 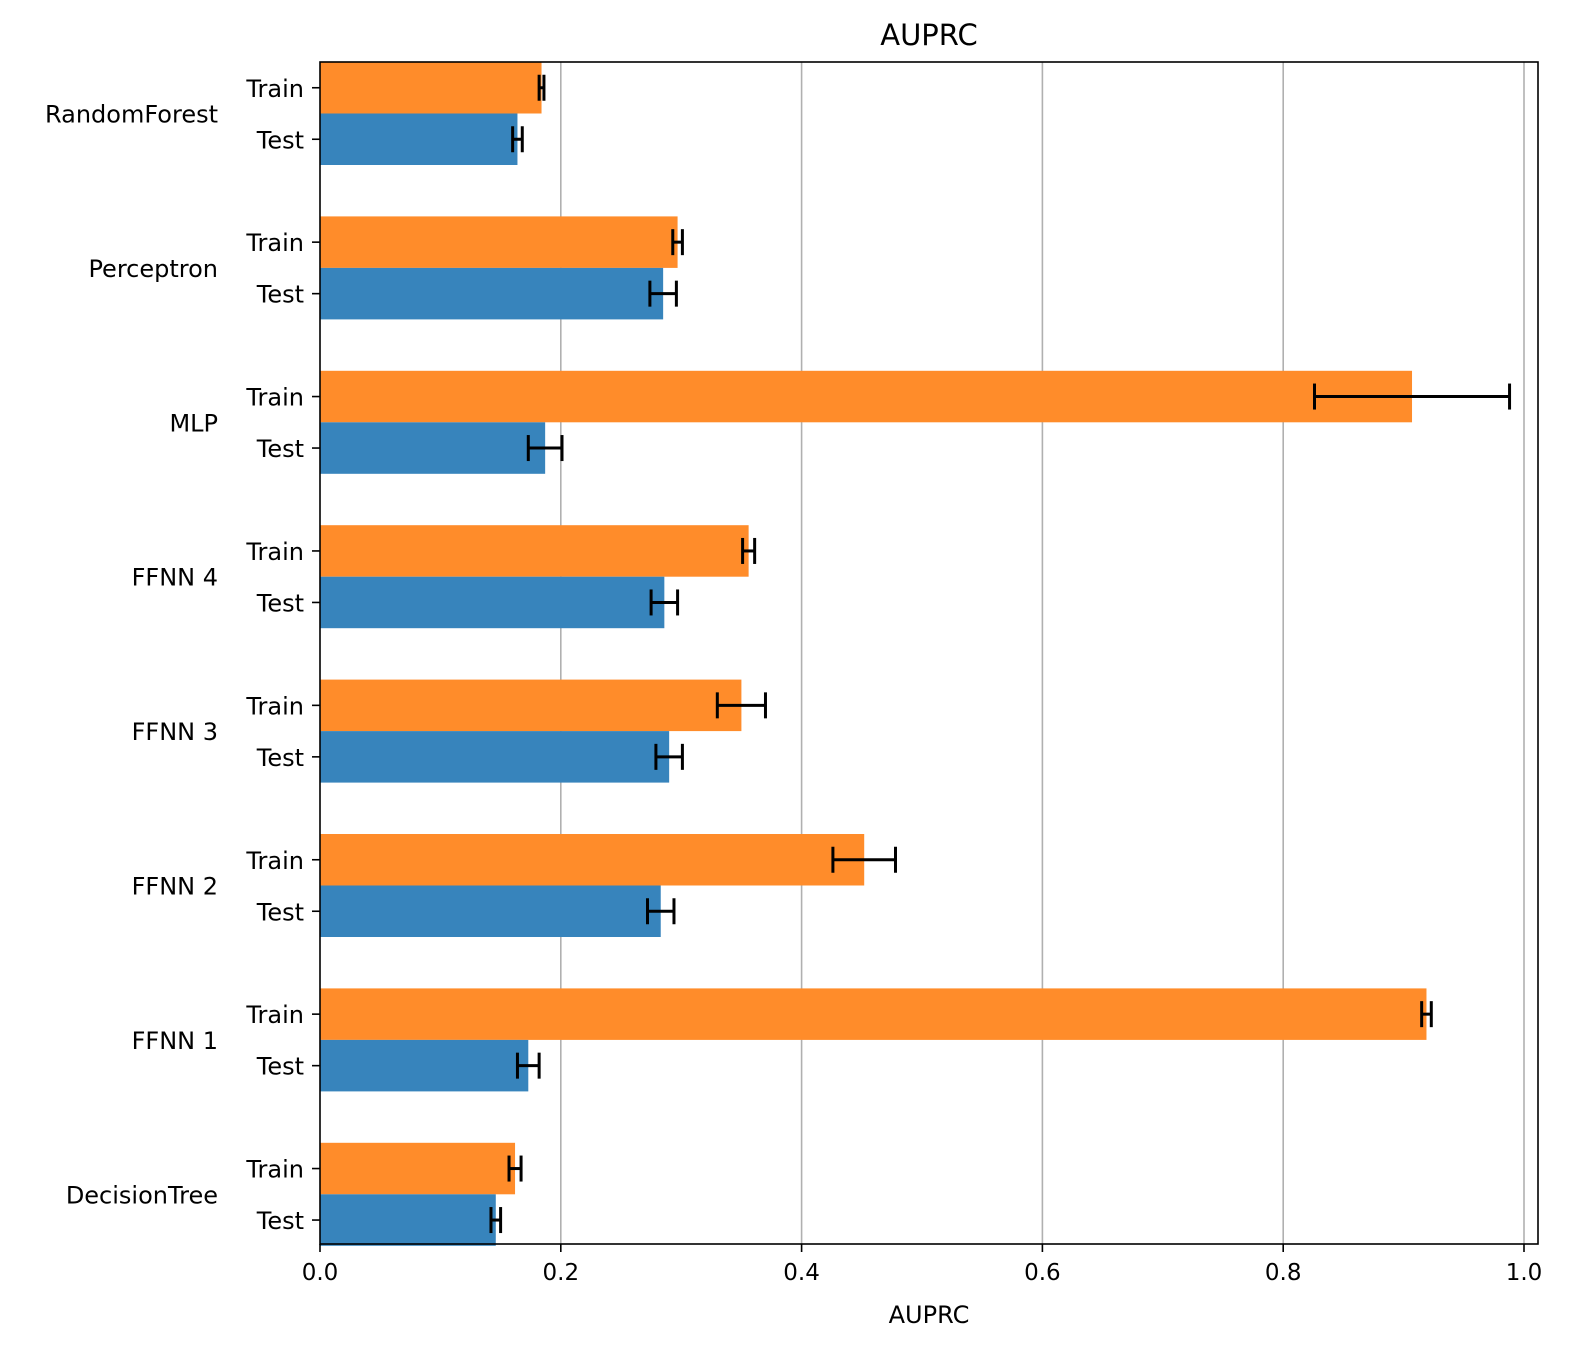 I want to click on x-axis-title: AUPRC, so click(x=929, y=1315).